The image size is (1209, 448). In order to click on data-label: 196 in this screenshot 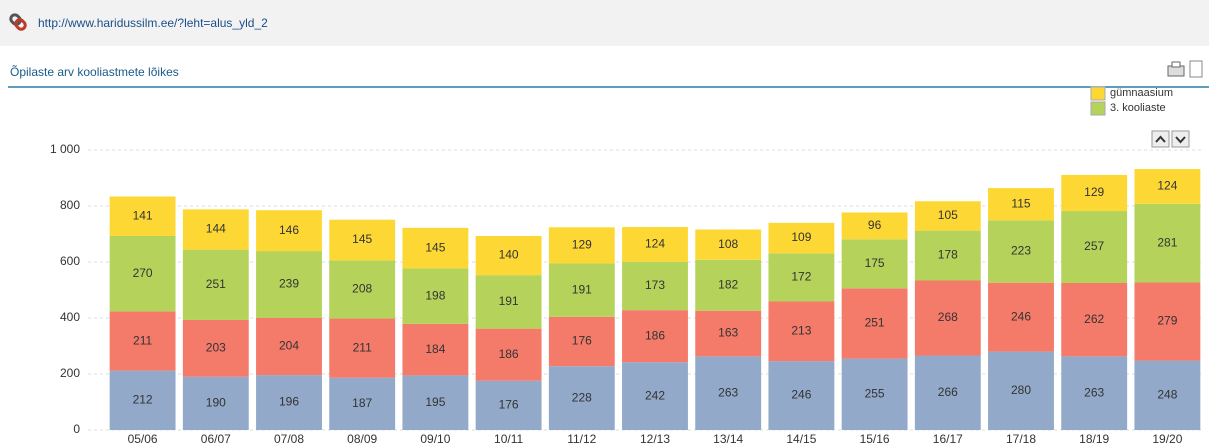, I will do `click(289, 402)`.